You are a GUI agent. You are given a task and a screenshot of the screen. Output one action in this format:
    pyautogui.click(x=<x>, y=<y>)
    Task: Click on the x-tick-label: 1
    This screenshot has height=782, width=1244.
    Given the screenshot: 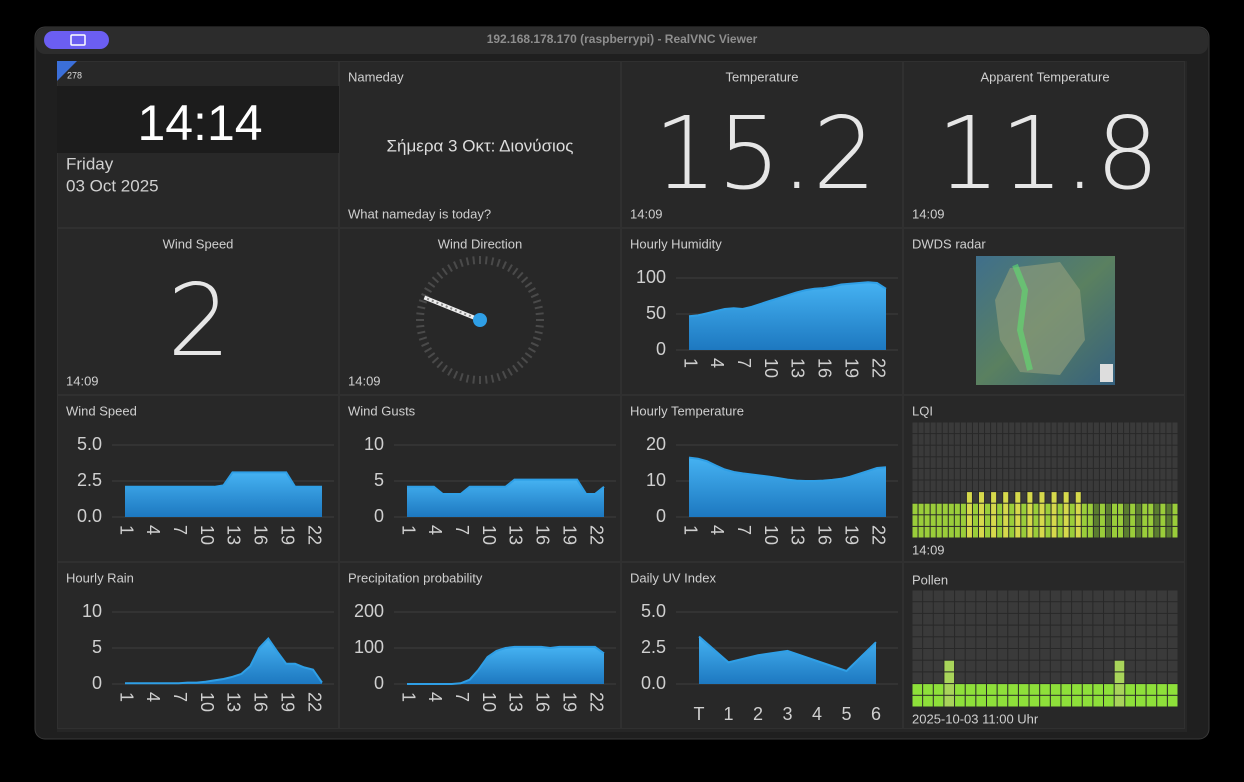 What is the action you would take?
    pyautogui.click(x=126, y=530)
    